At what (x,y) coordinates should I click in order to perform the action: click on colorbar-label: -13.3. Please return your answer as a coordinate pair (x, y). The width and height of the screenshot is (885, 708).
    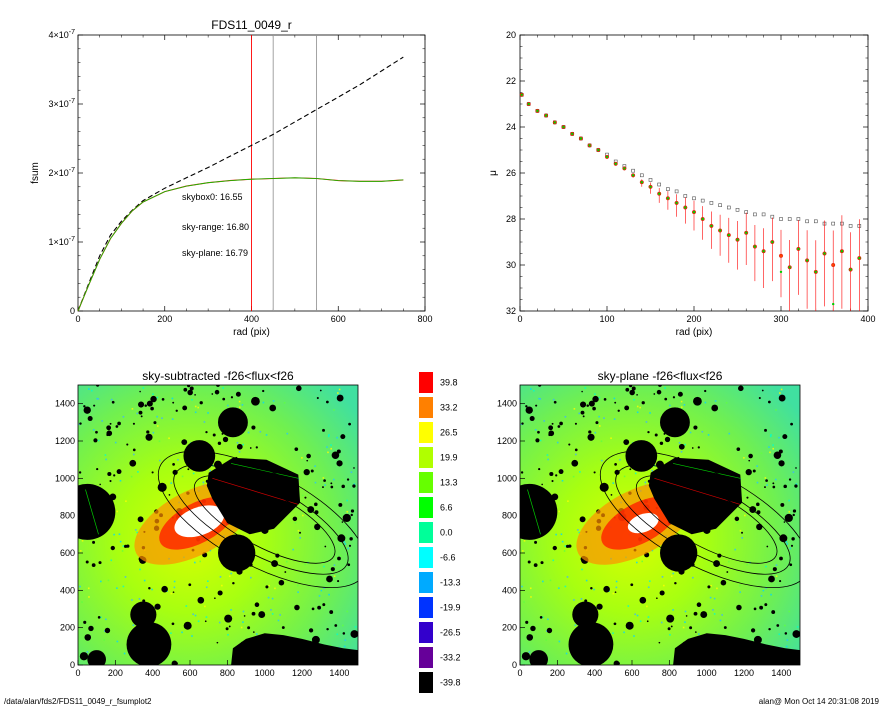
    Looking at the image, I should click on (450, 583).